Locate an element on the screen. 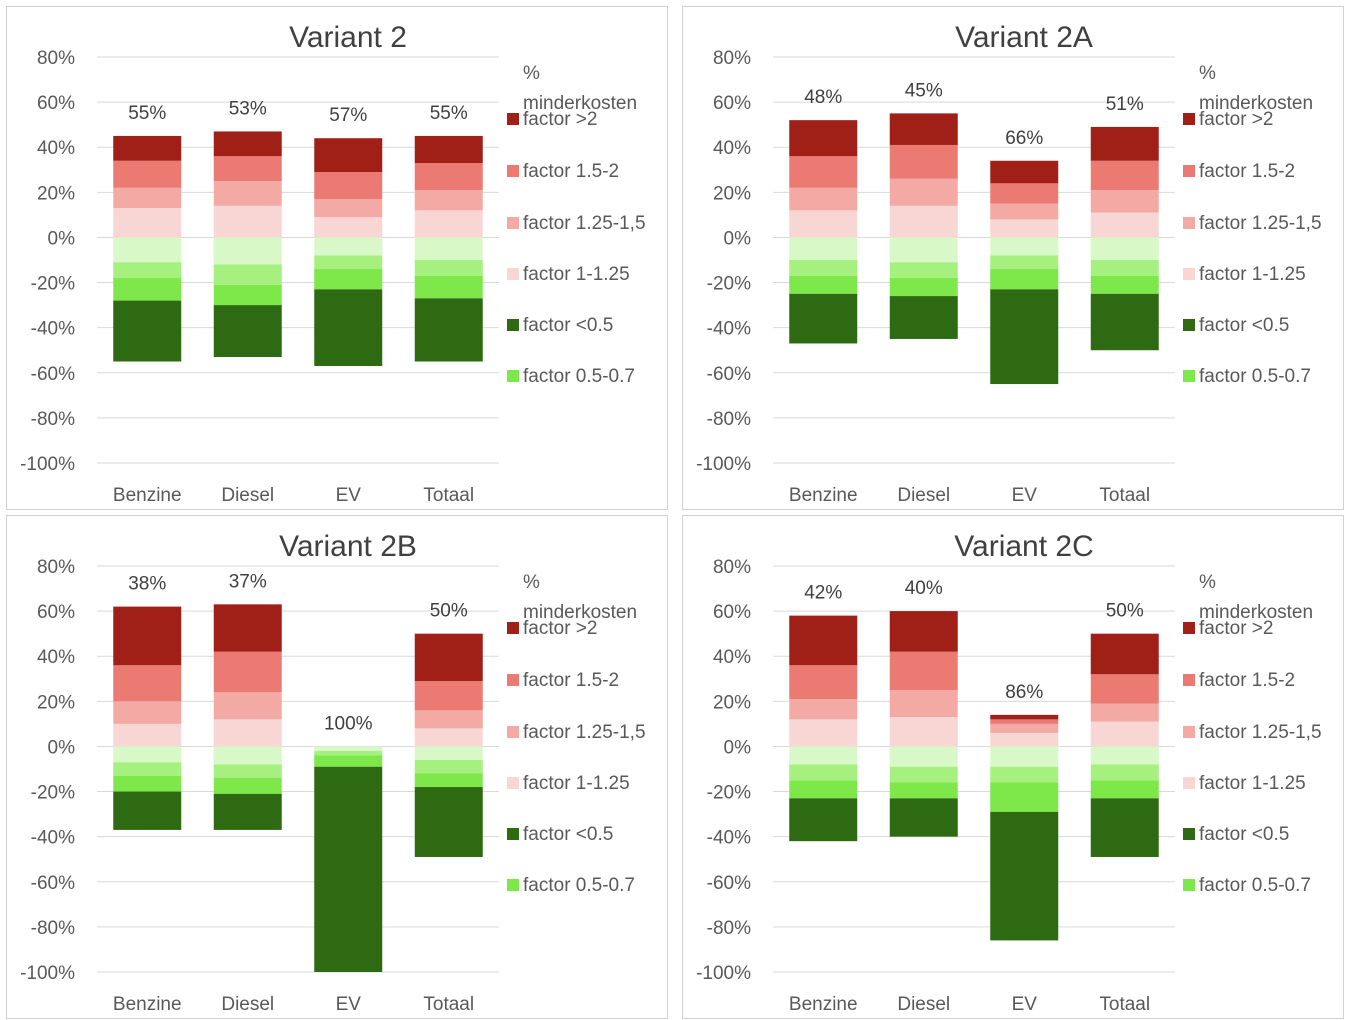 The image size is (1352, 1020). legend-label: factor 0.5-0.7 is located at coordinates (579, 376).